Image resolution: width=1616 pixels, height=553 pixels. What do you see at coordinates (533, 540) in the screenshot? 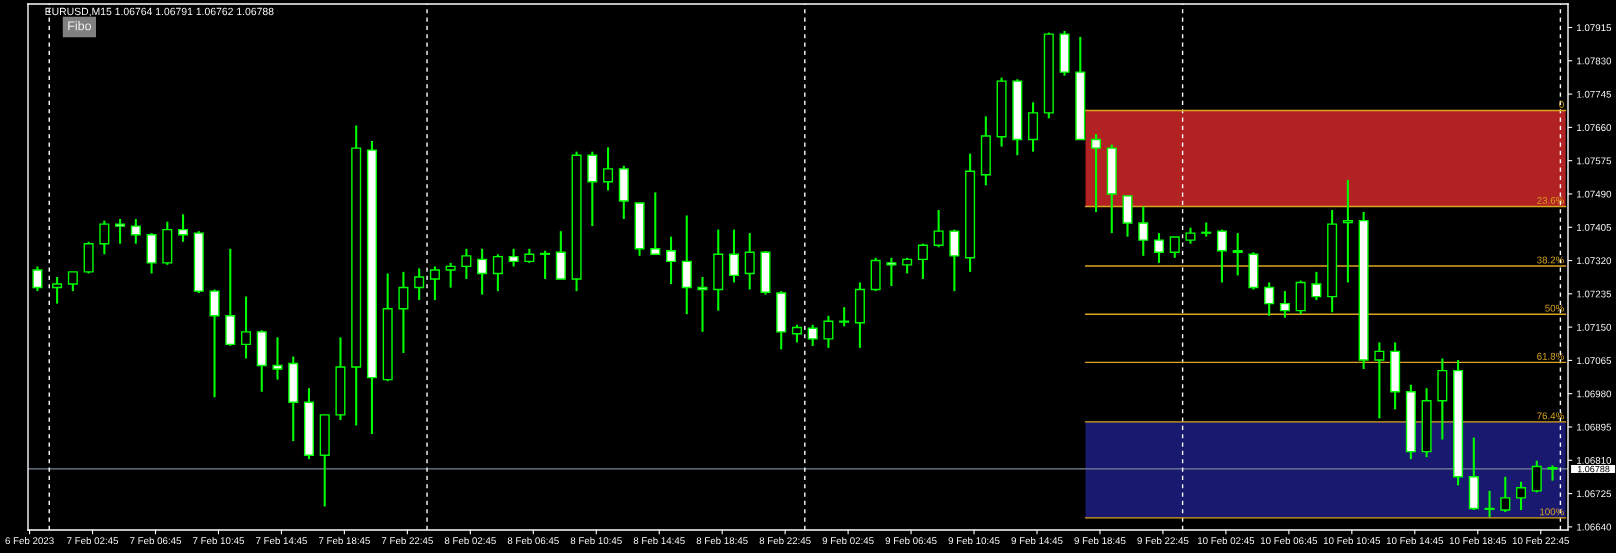
I see `x-tick-label: 8 Feb 06:45` at bounding box center [533, 540].